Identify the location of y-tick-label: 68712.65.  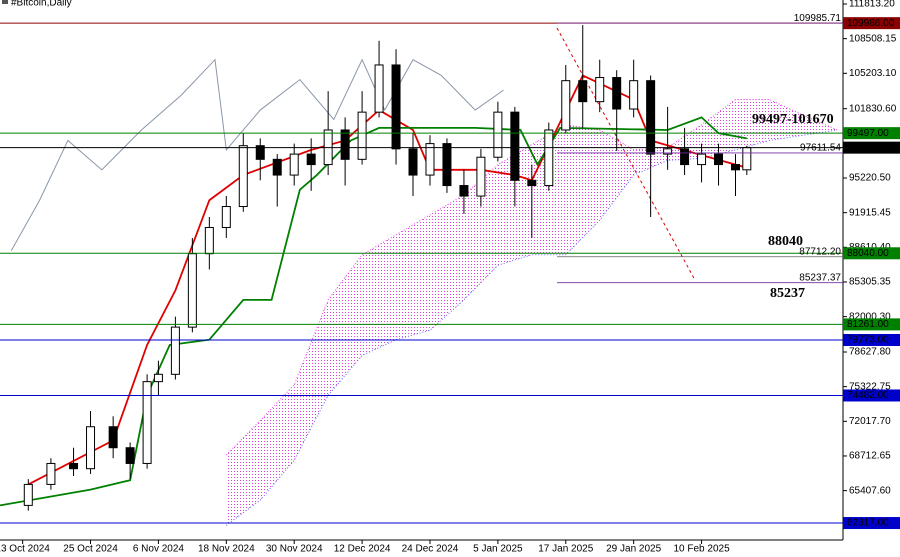
(870, 456).